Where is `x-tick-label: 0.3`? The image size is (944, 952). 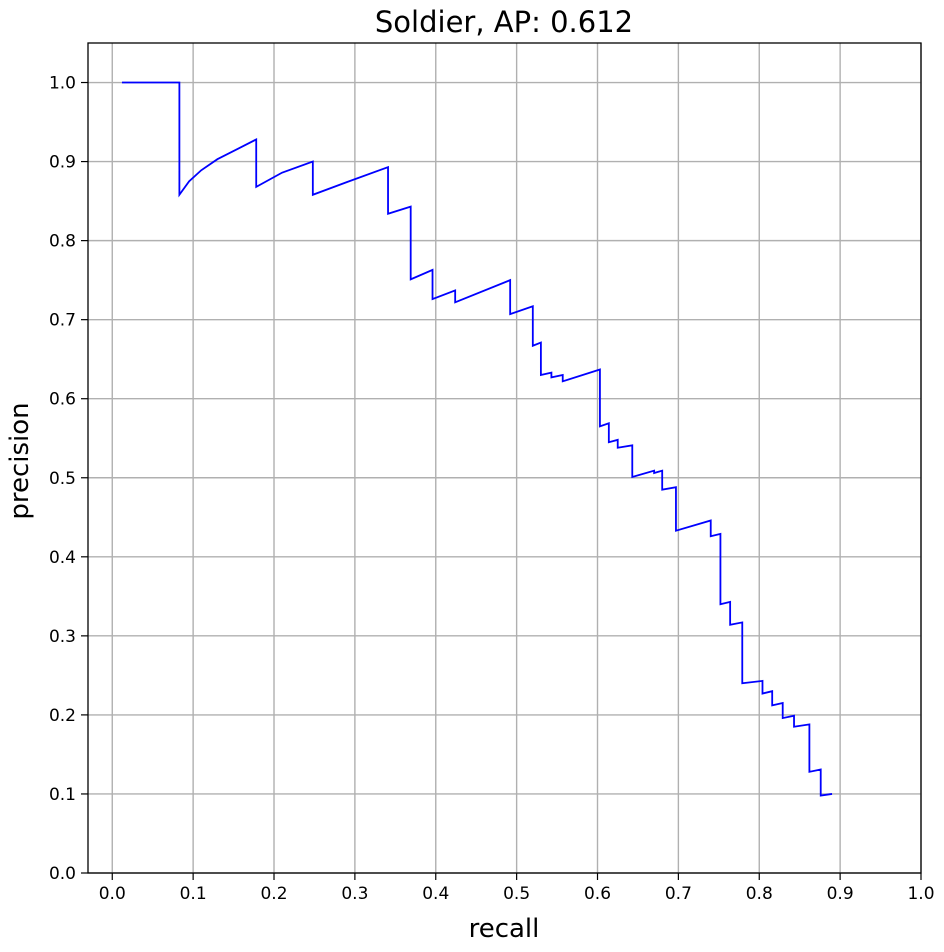 x-tick-label: 0.3 is located at coordinates (354, 894).